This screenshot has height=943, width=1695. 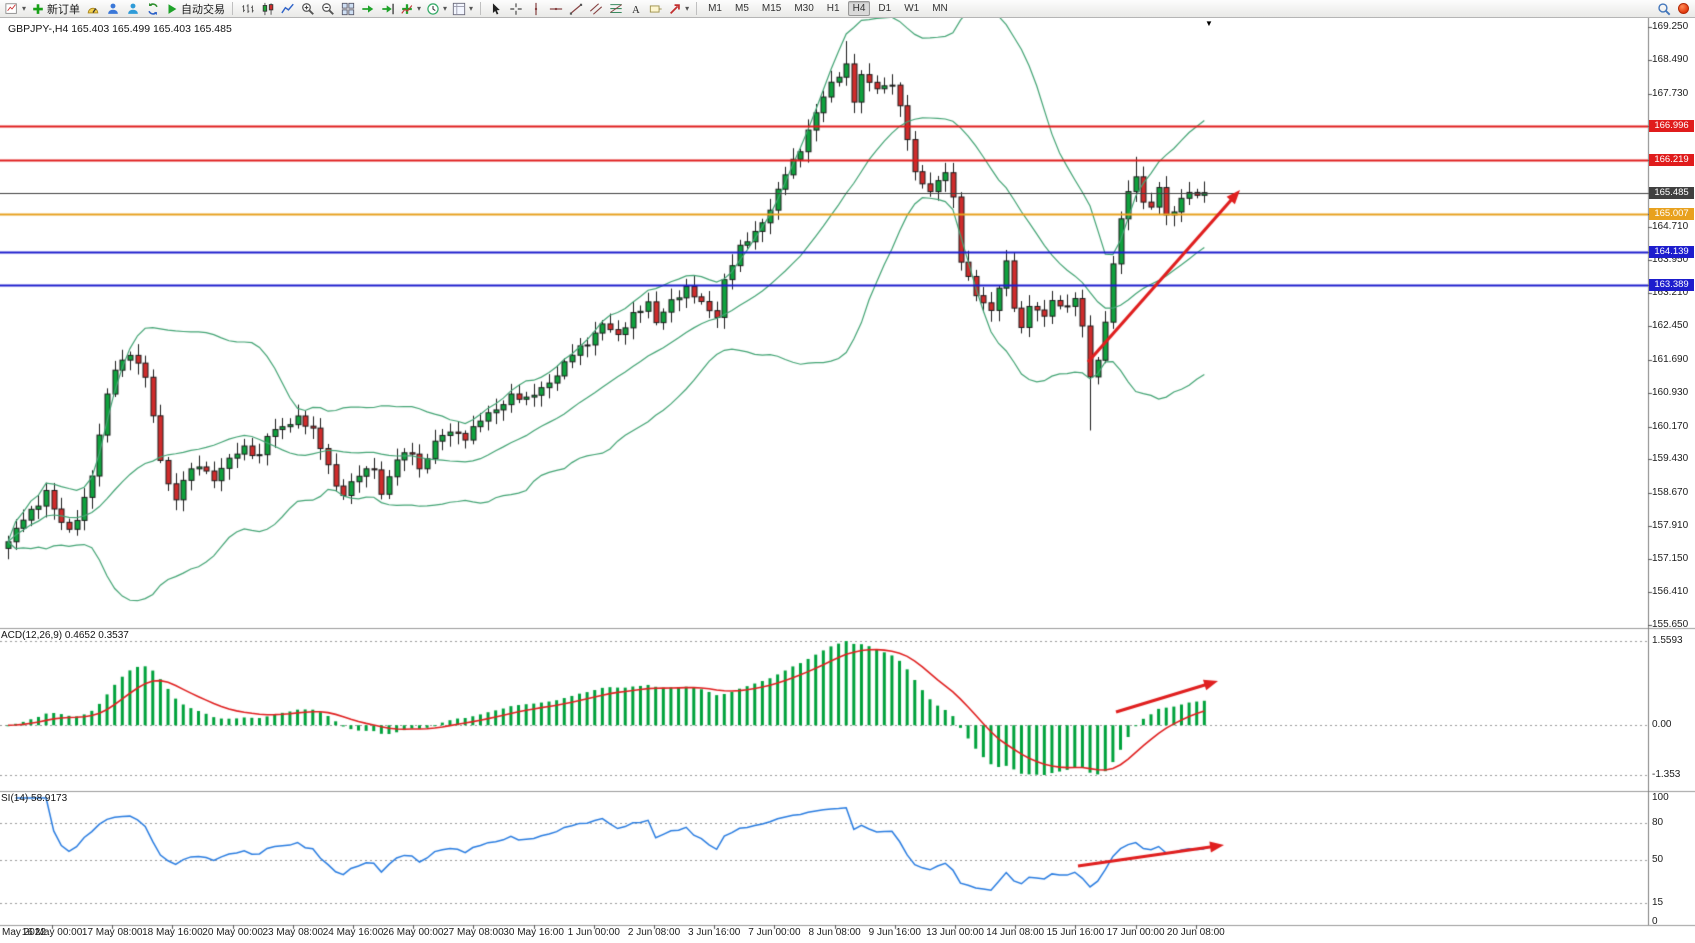 What do you see at coordinates (65, 635) in the screenshot?
I see `macd-indicator-label: ACD(12,26,9) 0.4652 0.3537` at bounding box center [65, 635].